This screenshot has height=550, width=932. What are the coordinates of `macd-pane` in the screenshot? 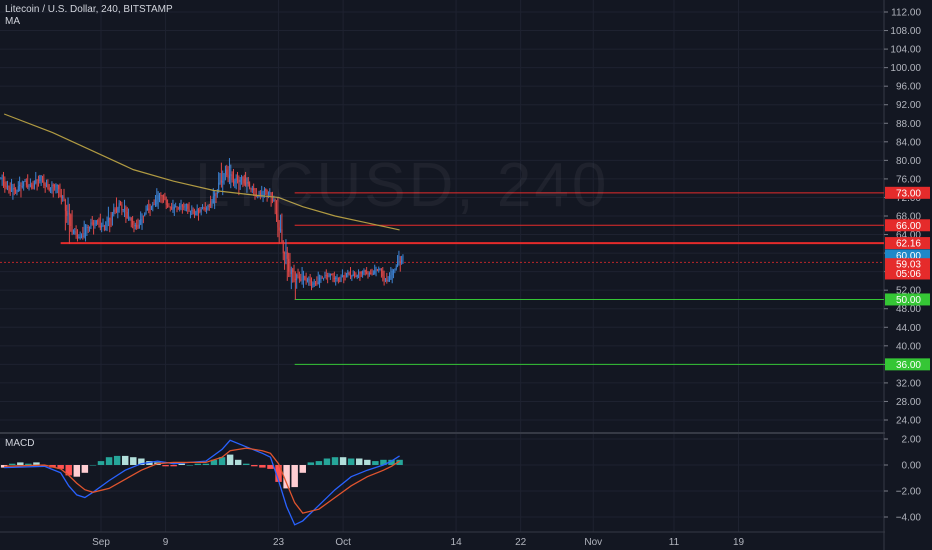 It's located at (201, 482).